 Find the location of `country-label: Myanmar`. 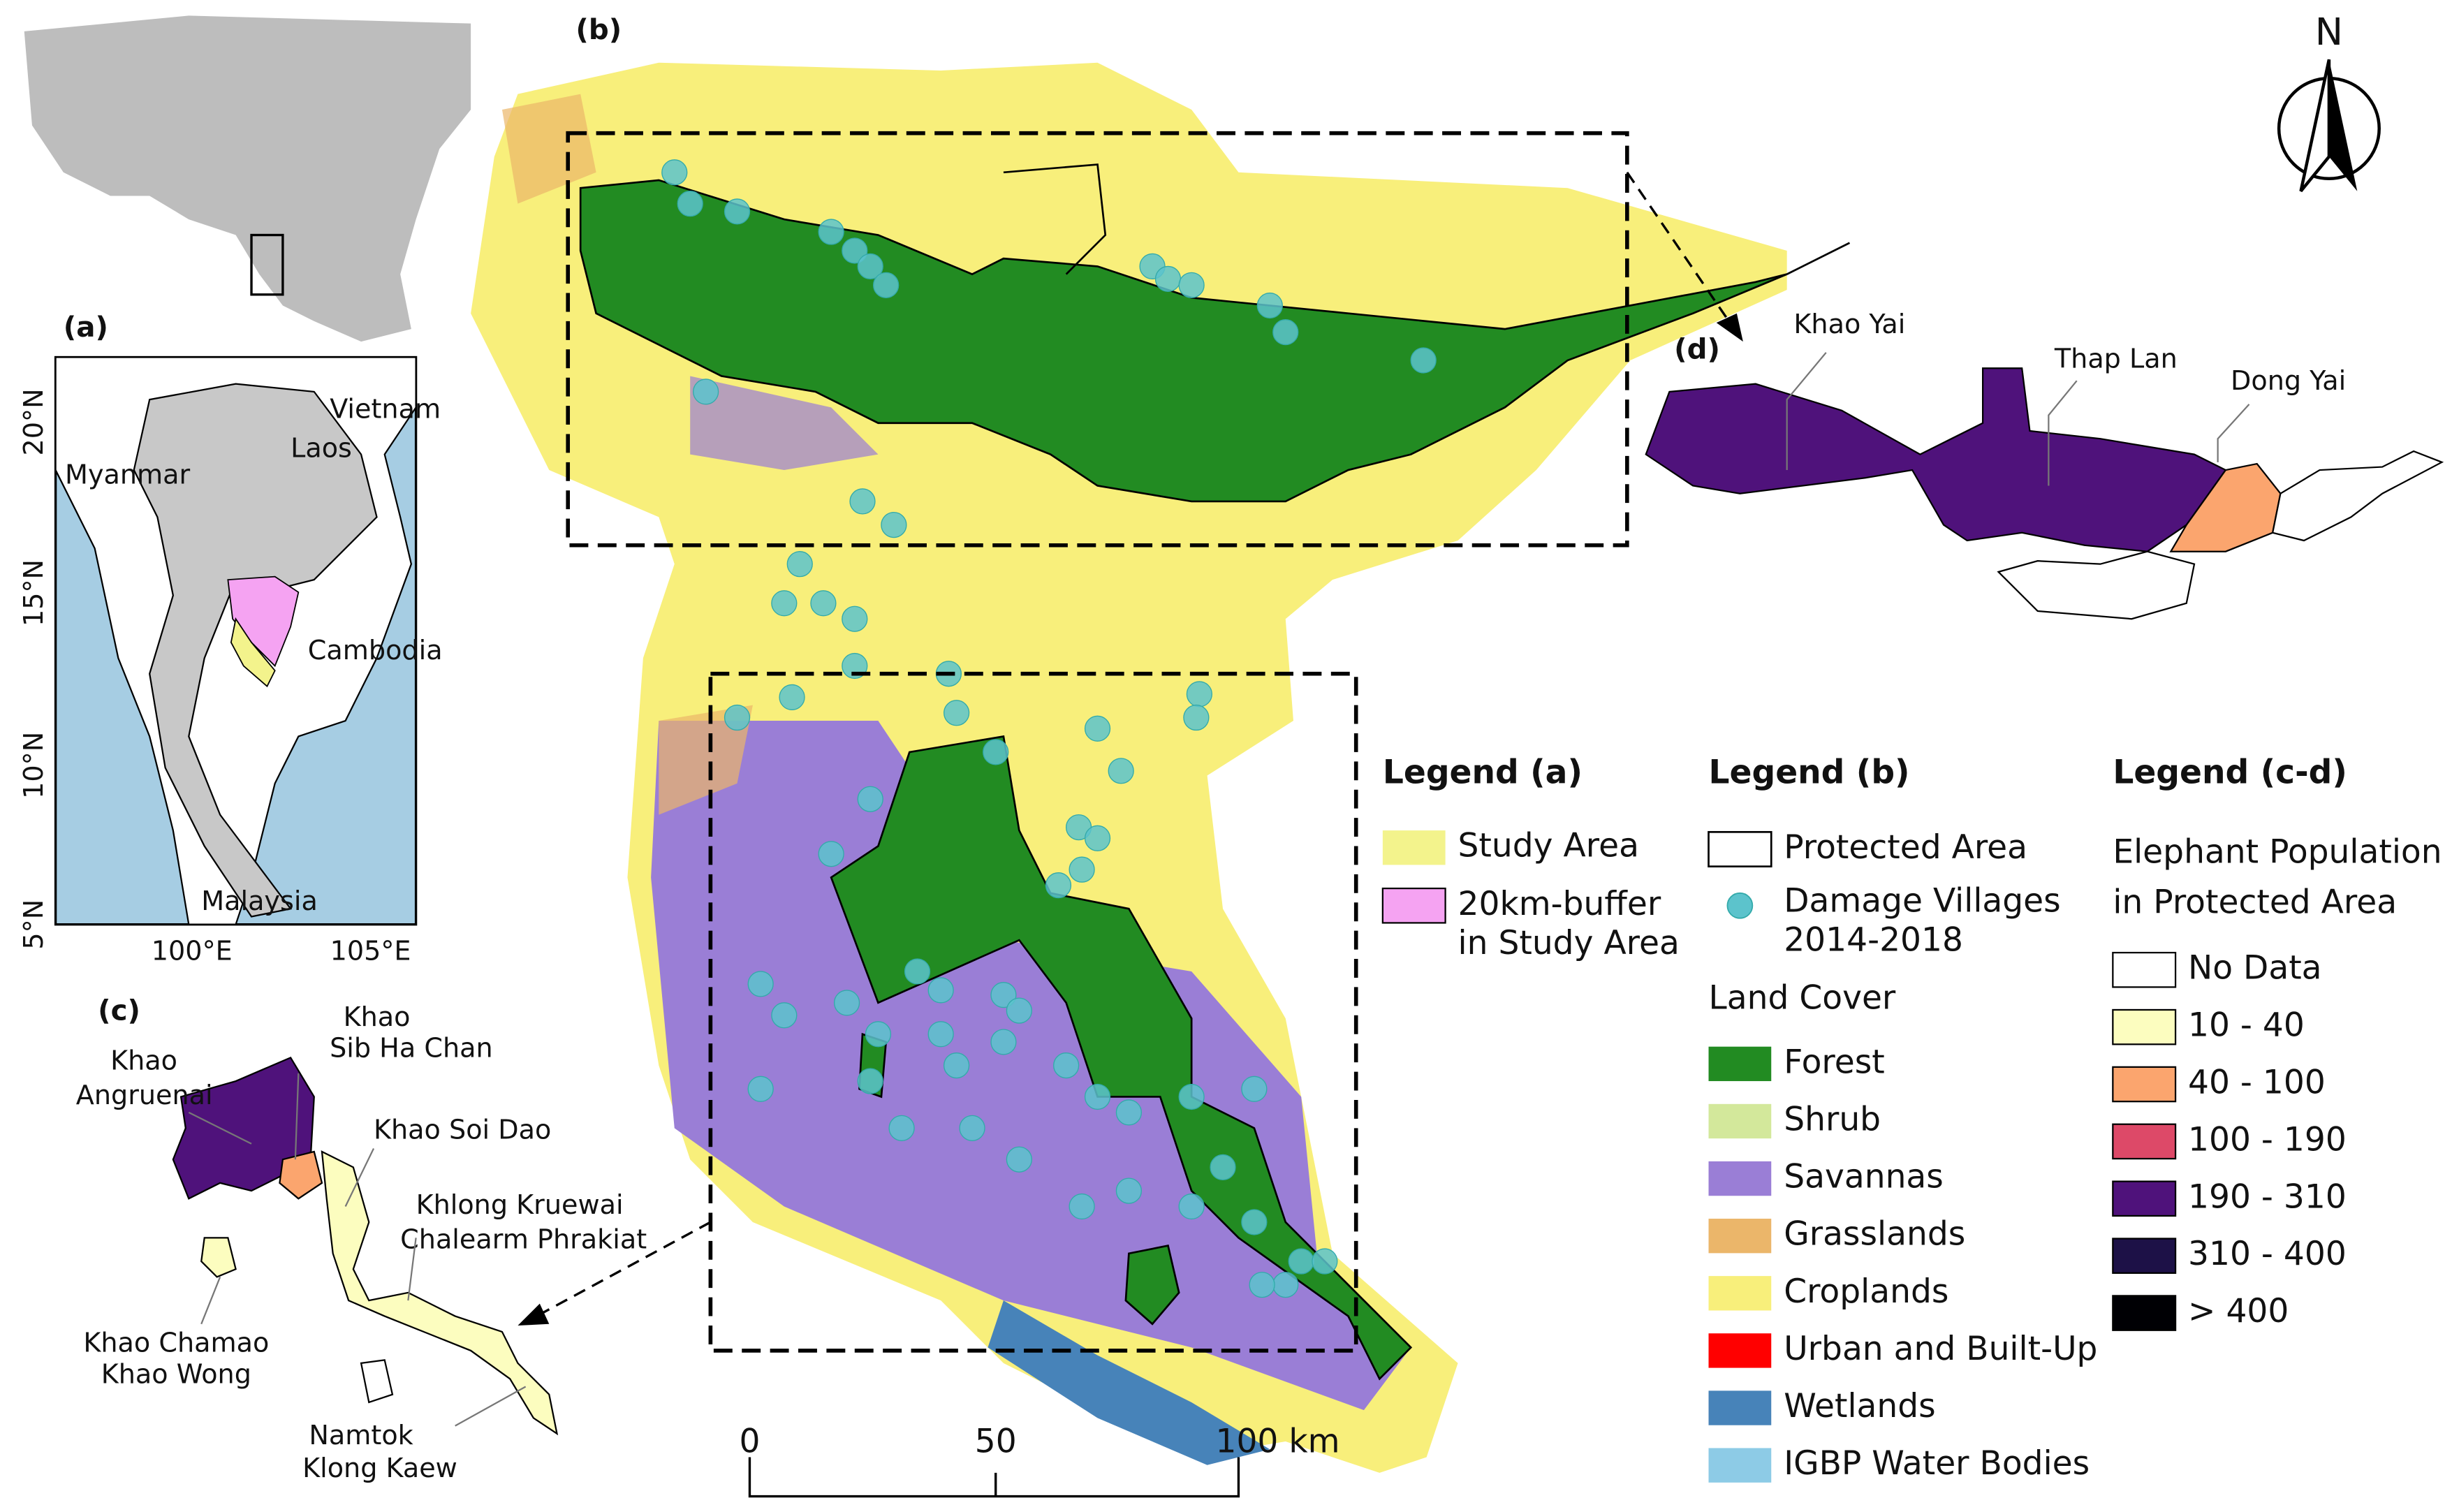

country-label: Myanmar is located at coordinates (127, 475).